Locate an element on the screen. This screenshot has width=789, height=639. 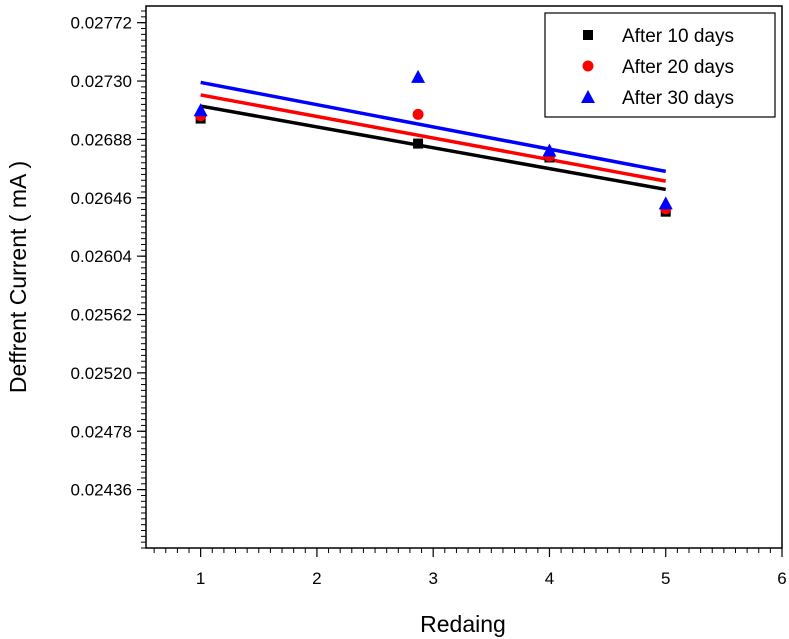
legend-label: After 30 days is located at coordinates (678, 98).